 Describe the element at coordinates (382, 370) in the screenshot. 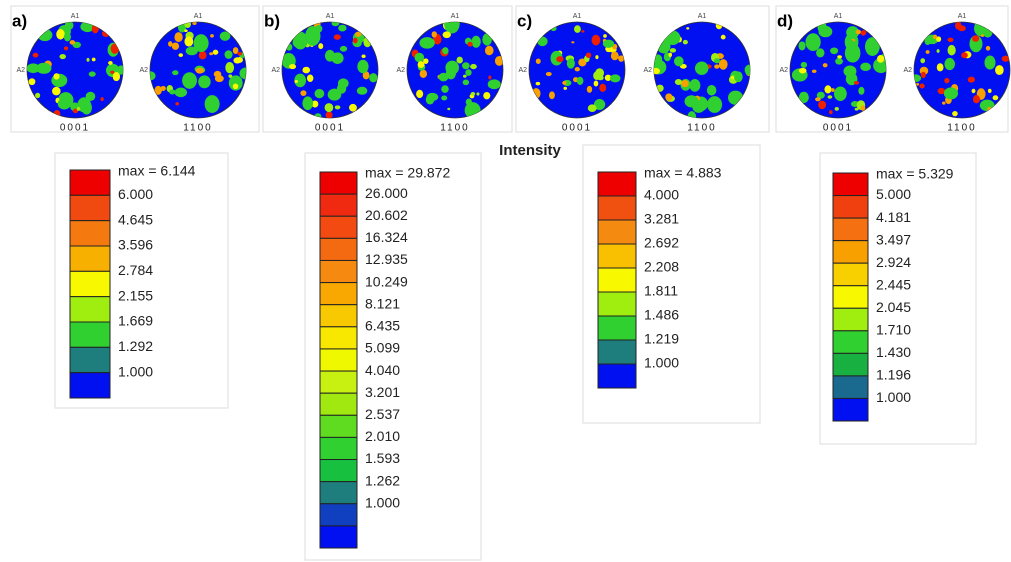

I see `level-label: 4.040` at that location.